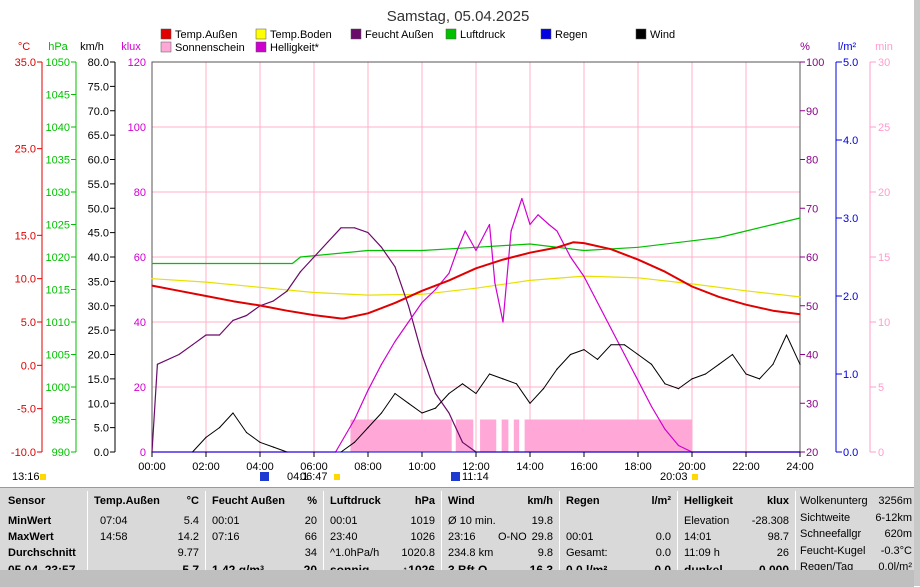 This screenshot has width=920, height=587. I want to click on tick-kmh: 30.0, so click(98, 307).